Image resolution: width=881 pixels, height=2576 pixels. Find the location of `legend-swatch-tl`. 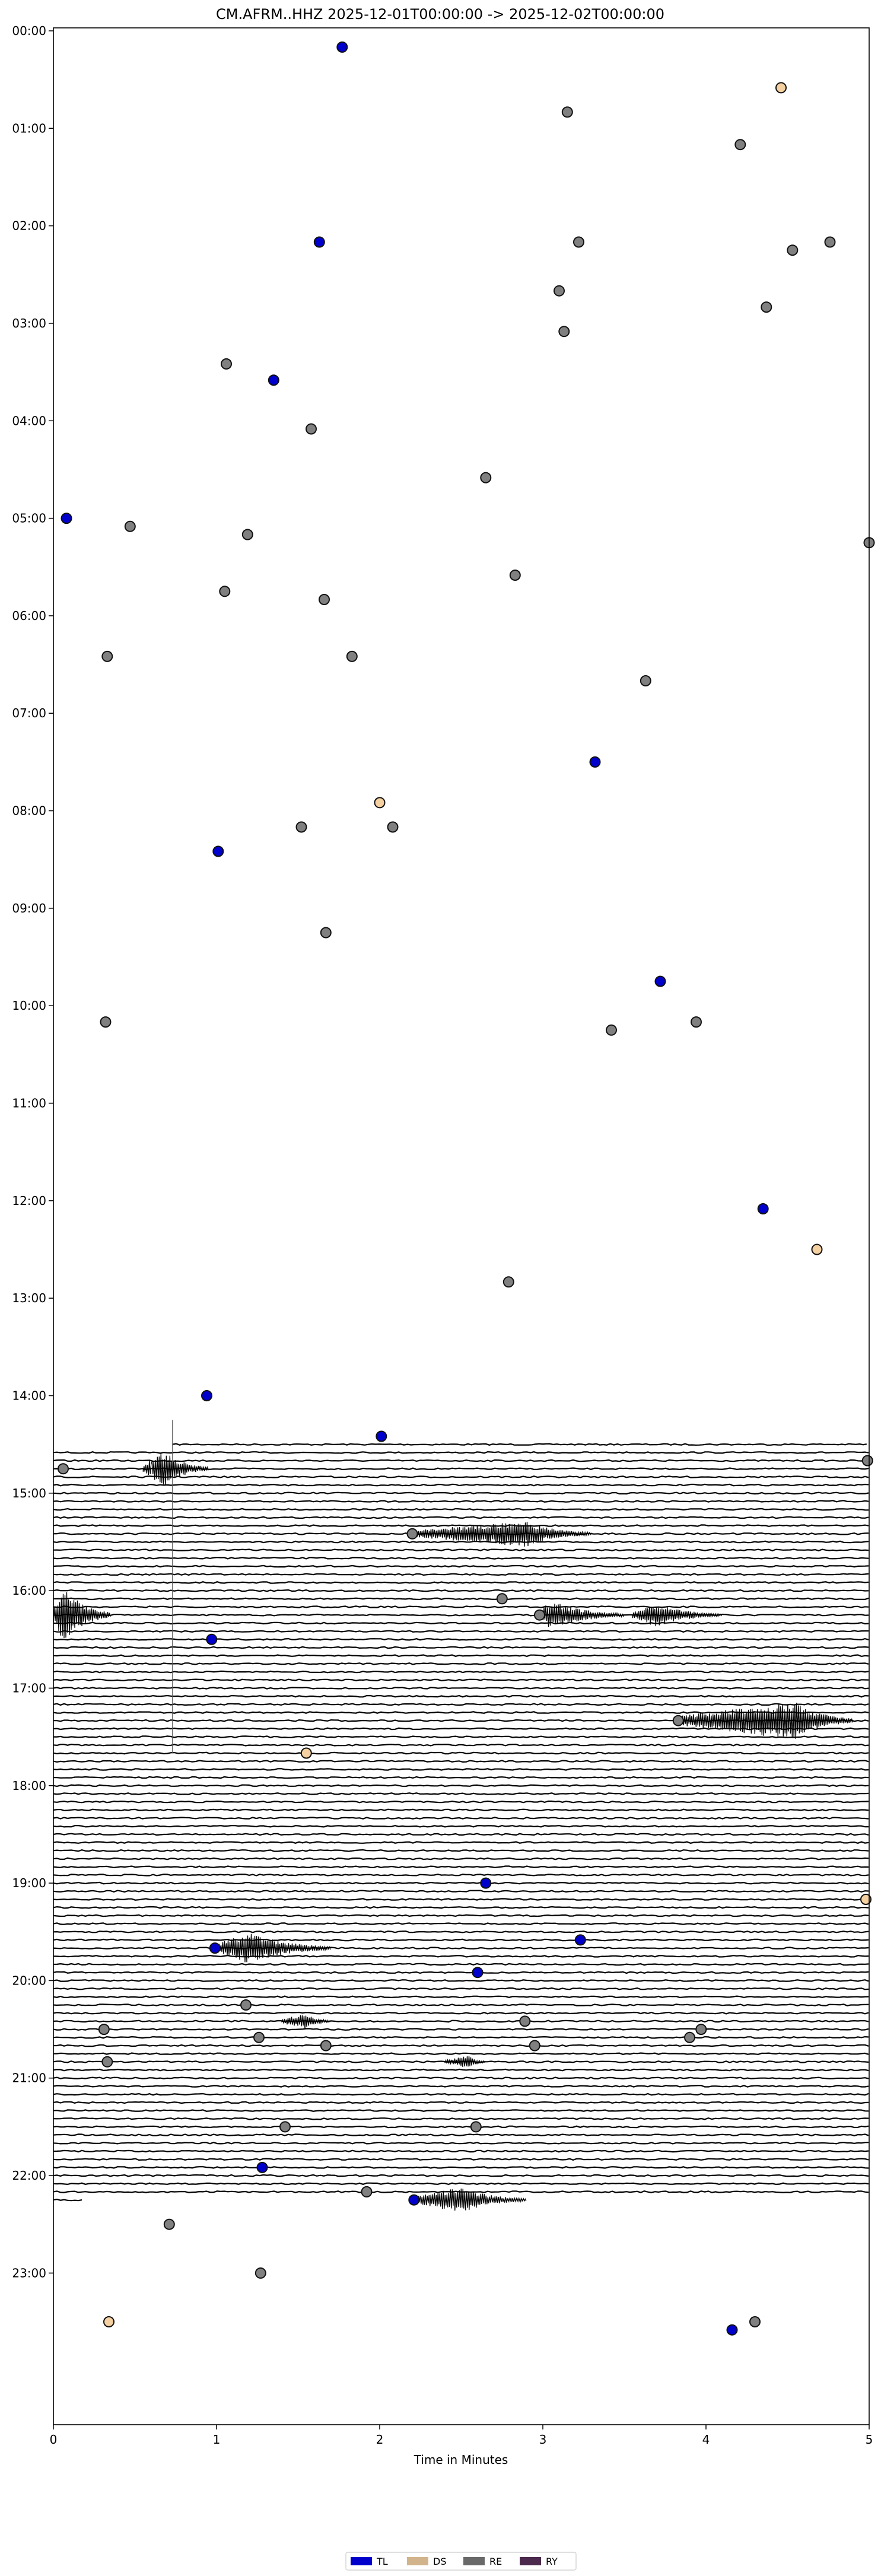

legend-swatch-tl is located at coordinates (362, 2561).